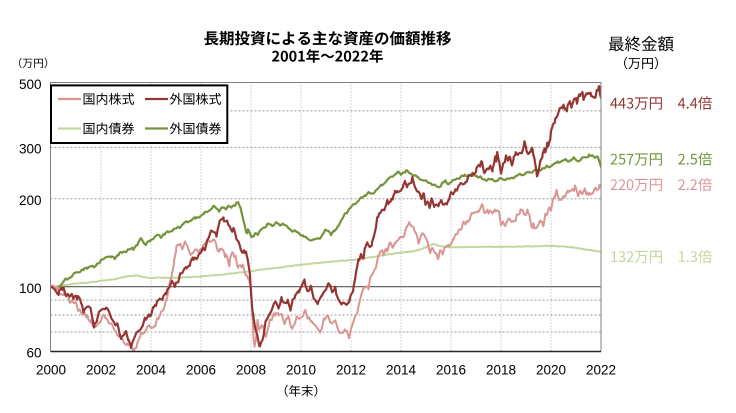 This screenshot has height=413, width=736. Describe the element at coordinates (30, 149) in the screenshot. I see `svg-text: 300` at that location.